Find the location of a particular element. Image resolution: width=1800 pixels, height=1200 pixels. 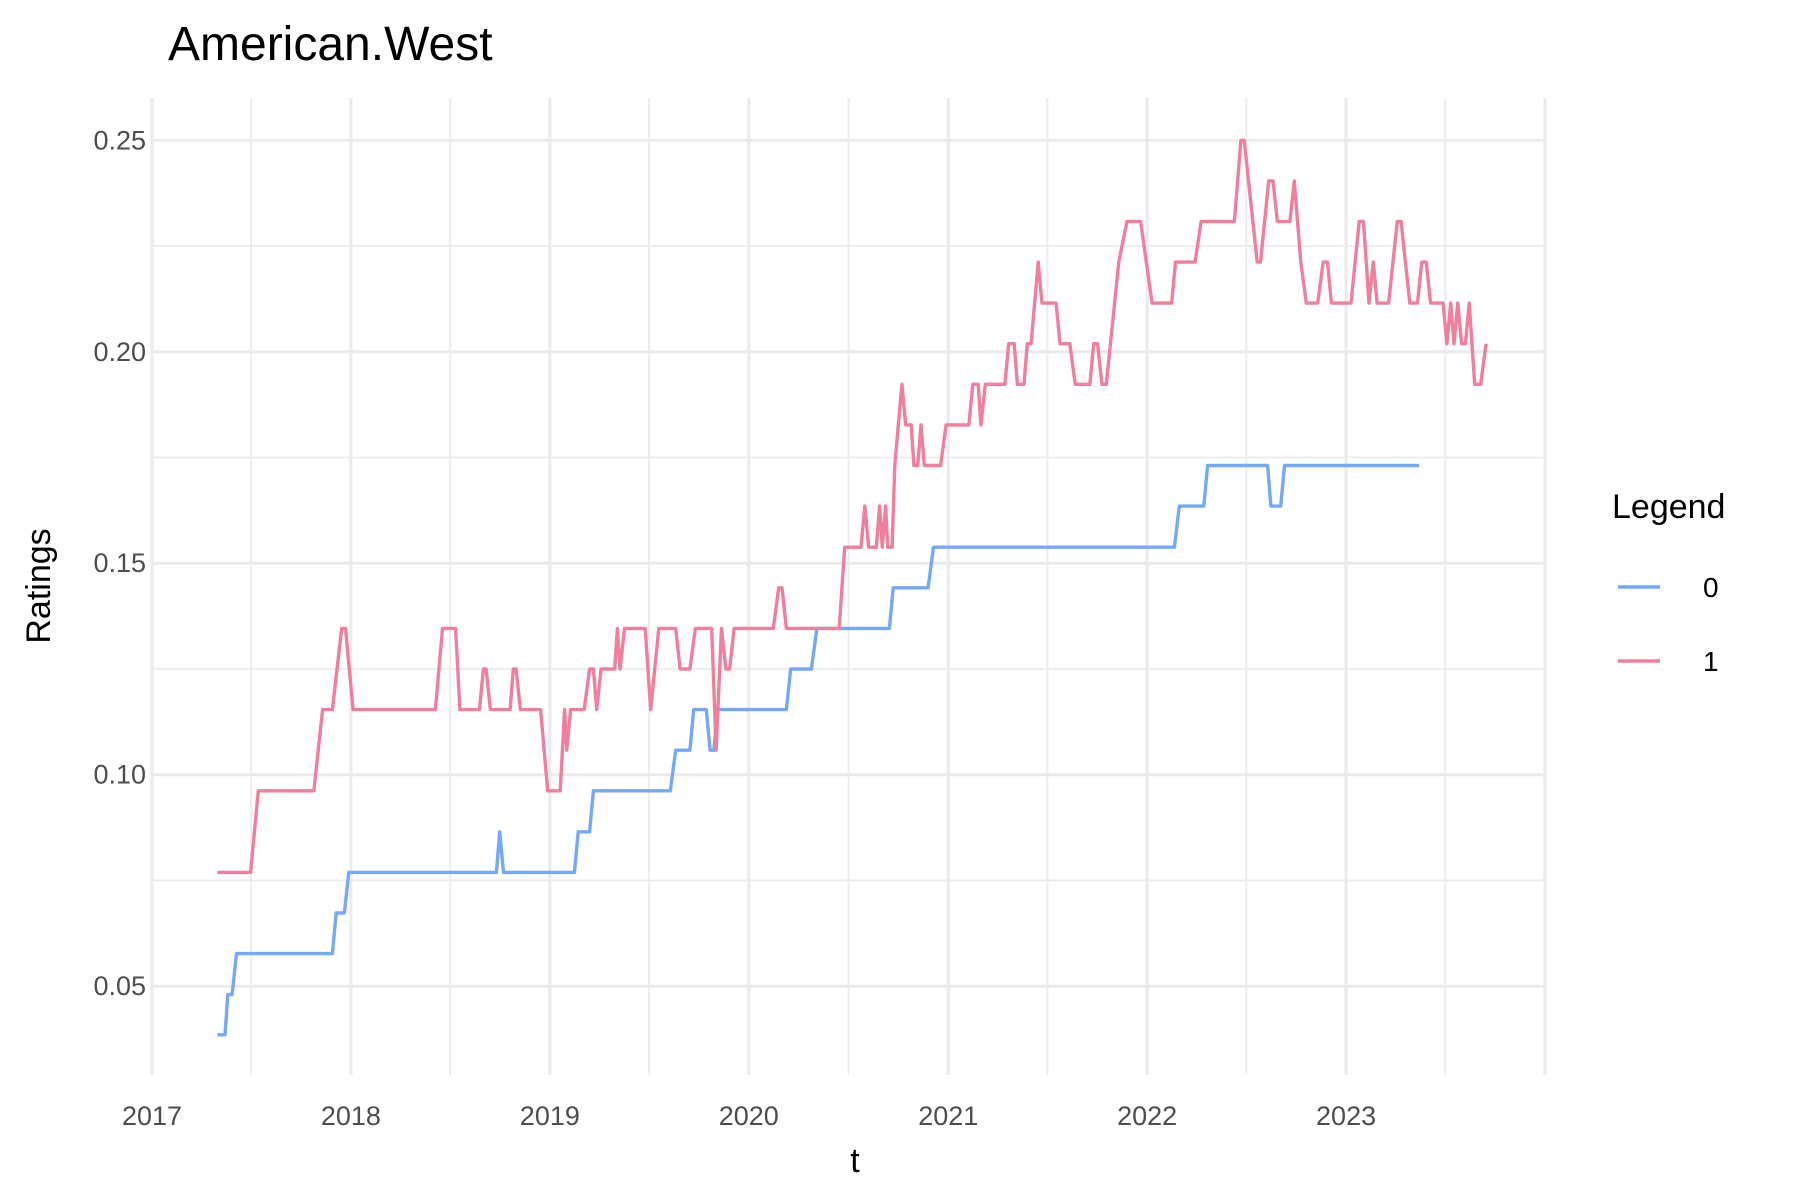

legend-label: 0 is located at coordinates (1711, 587).